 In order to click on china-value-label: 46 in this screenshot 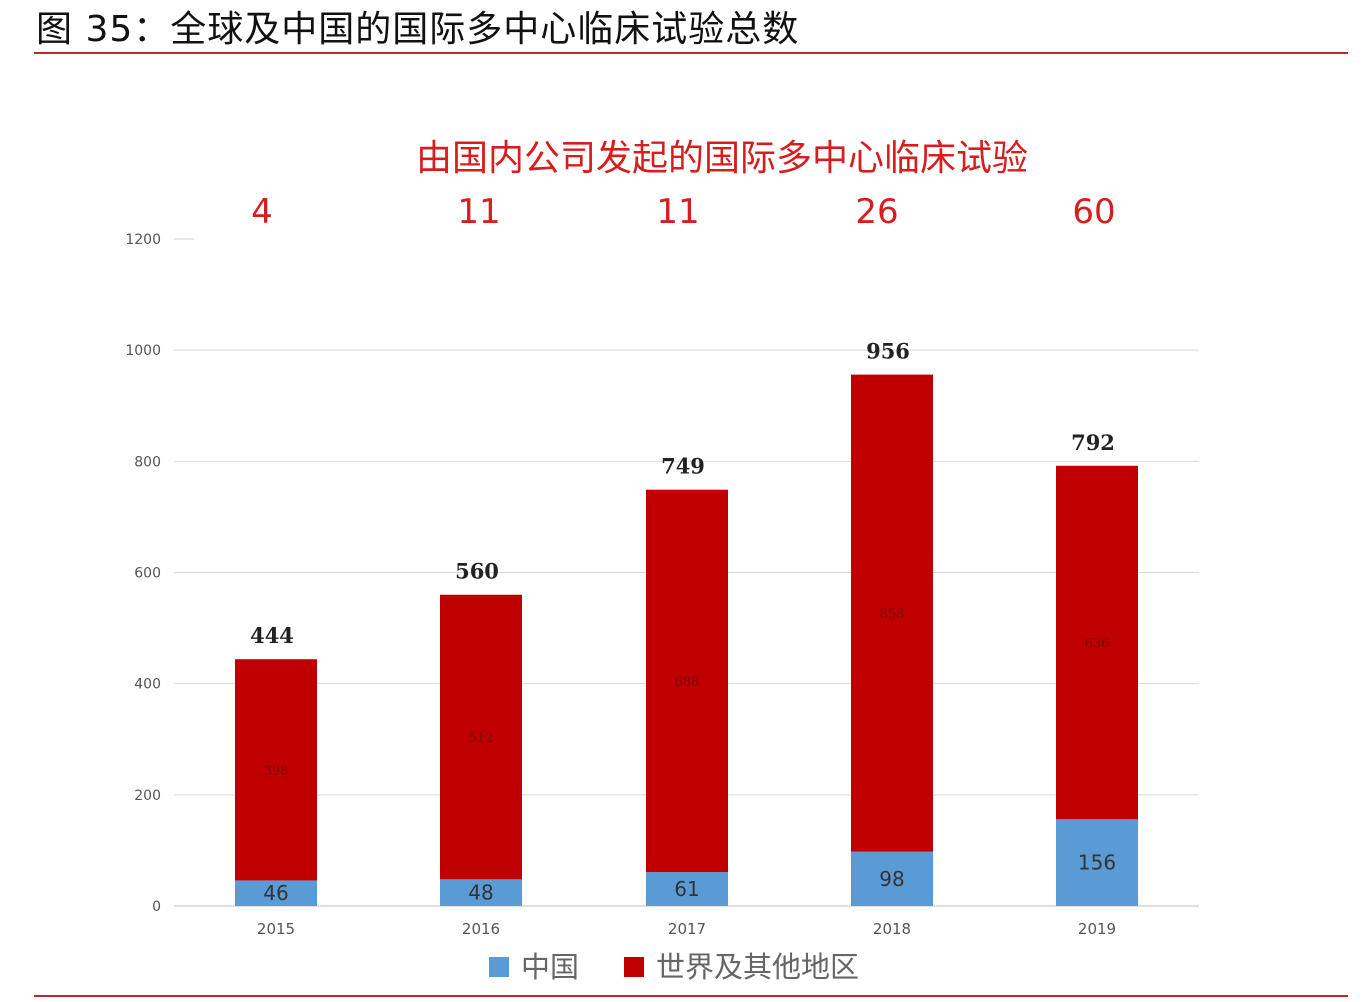, I will do `click(275, 893)`.